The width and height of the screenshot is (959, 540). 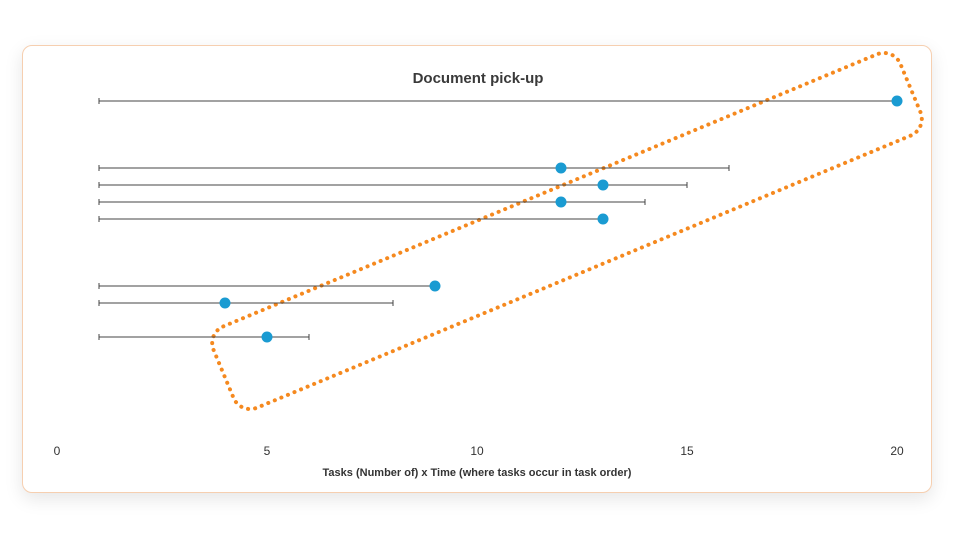 What do you see at coordinates (687, 451) in the screenshot?
I see `x-tick-label: 15` at bounding box center [687, 451].